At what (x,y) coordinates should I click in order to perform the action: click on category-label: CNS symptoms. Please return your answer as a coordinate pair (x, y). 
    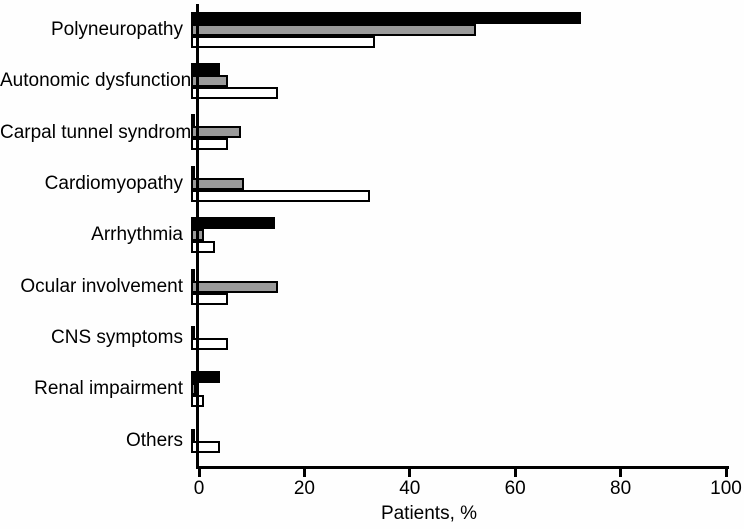
    Looking at the image, I should click on (117, 338).